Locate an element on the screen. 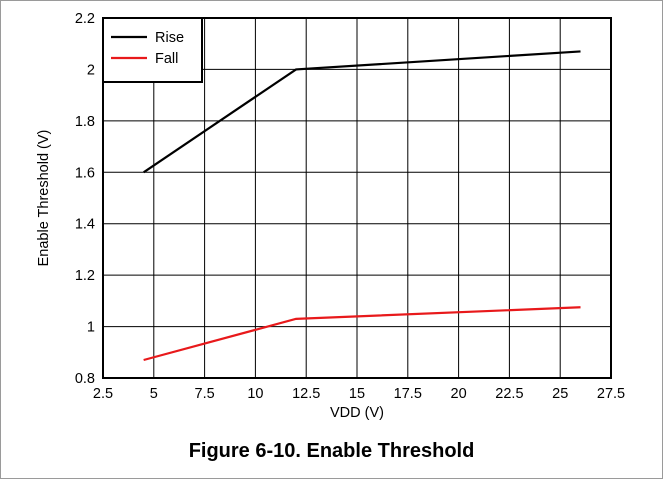  x-tick-label: 7.5 is located at coordinates (205, 394).